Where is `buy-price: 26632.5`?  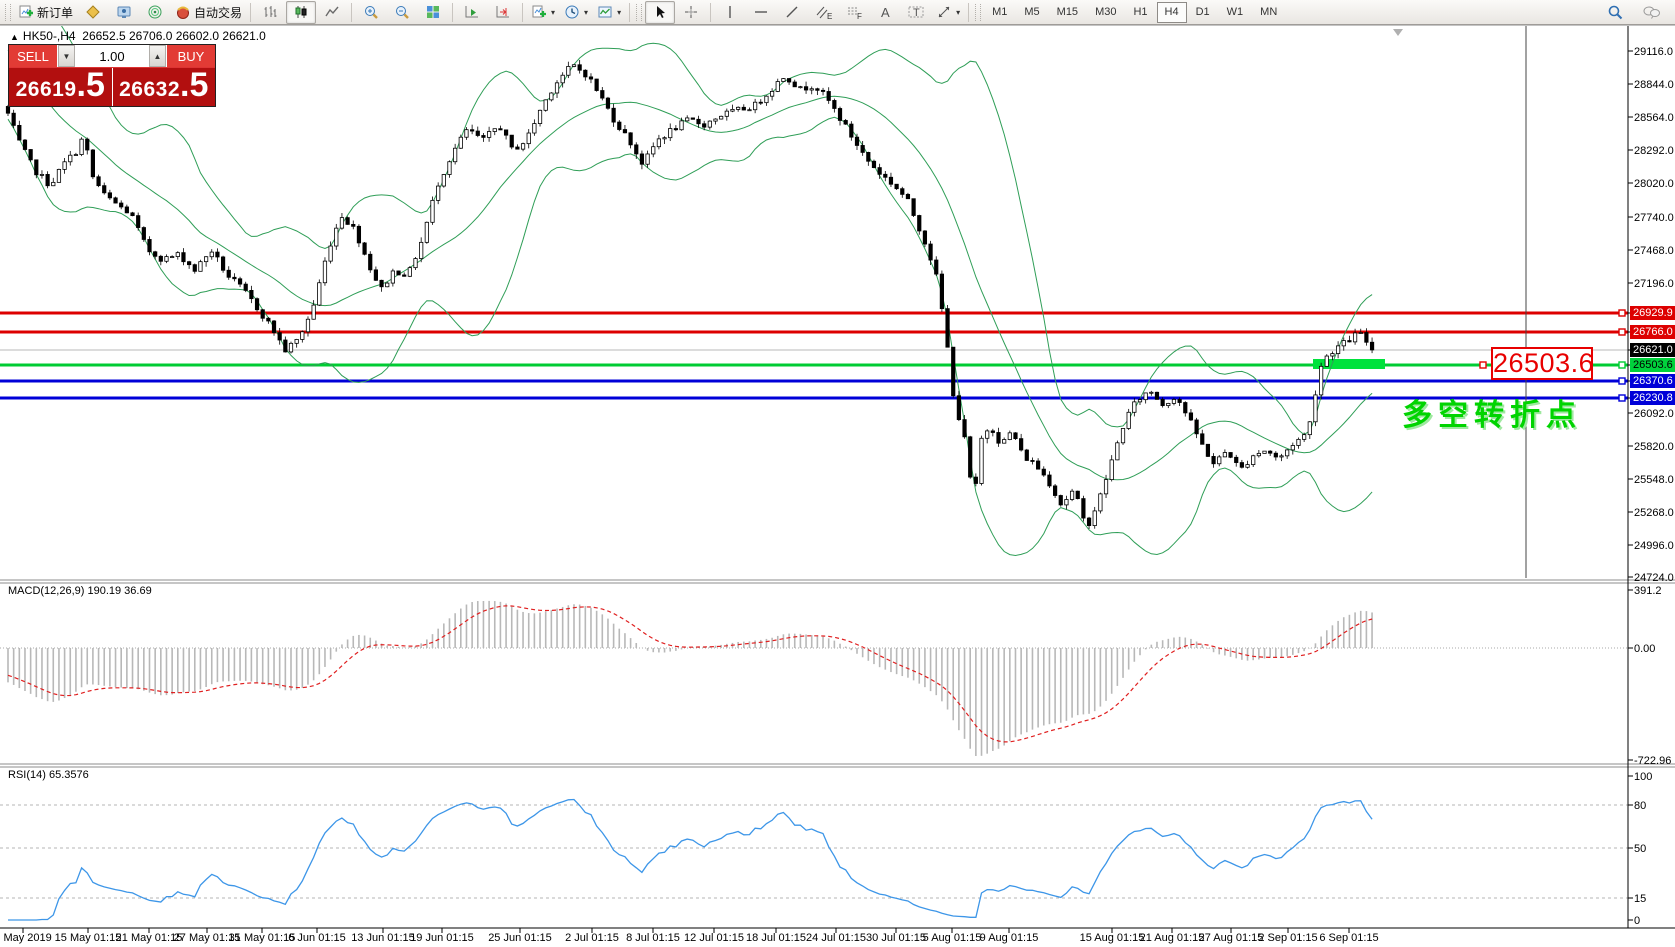 buy-price: 26632.5 is located at coordinates (163, 86).